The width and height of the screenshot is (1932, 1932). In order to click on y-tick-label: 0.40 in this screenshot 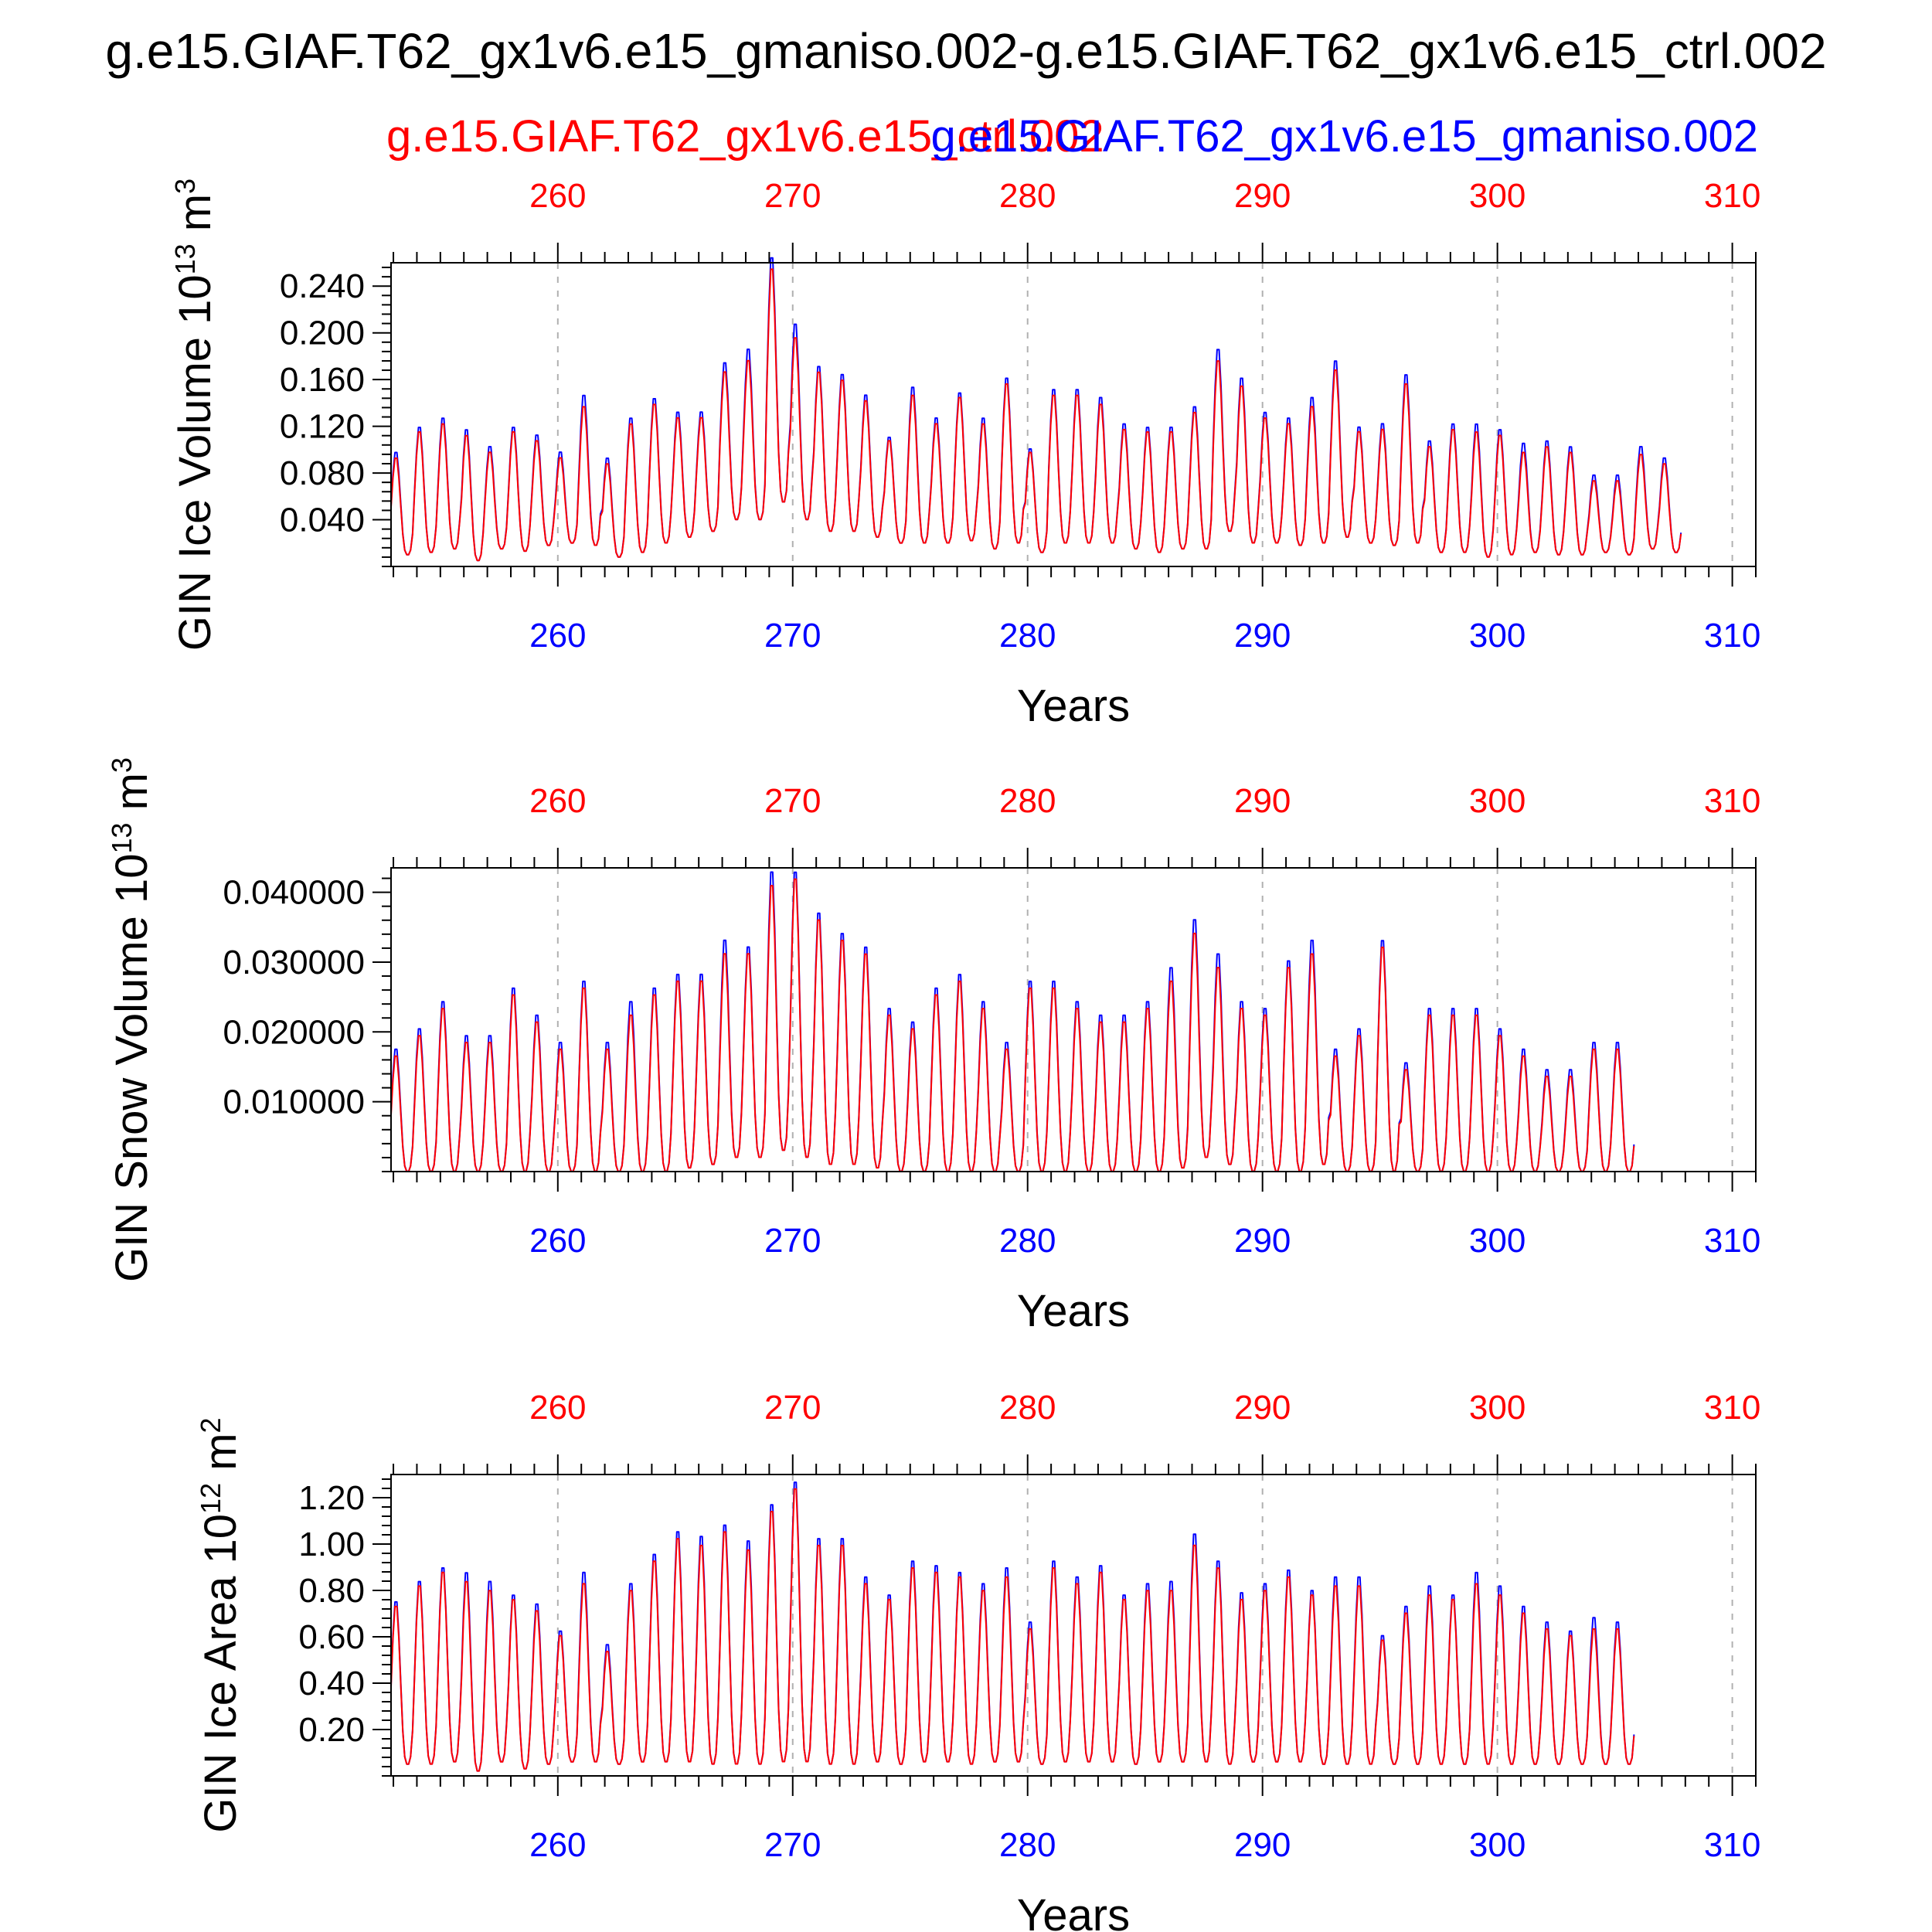, I will do `click(332, 1684)`.